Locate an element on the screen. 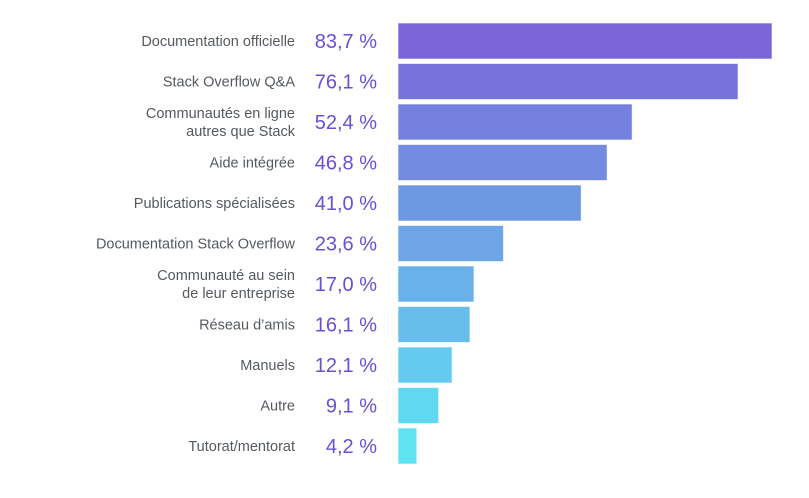 The image size is (809, 498). category-label: Documentation officielle is located at coordinates (218, 42).